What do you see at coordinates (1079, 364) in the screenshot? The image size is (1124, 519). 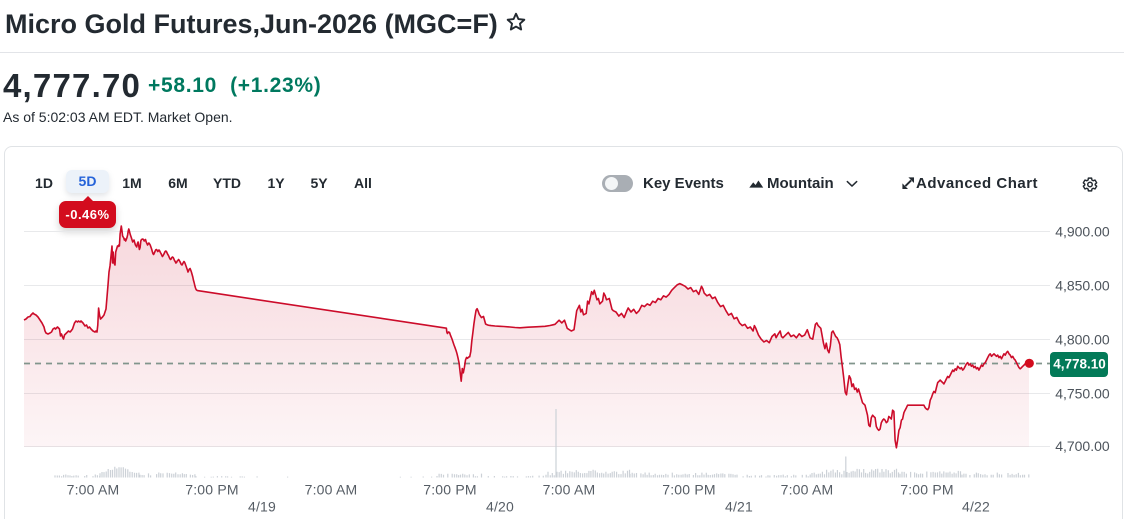 I see `svg-text: 4,778.10` at bounding box center [1079, 364].